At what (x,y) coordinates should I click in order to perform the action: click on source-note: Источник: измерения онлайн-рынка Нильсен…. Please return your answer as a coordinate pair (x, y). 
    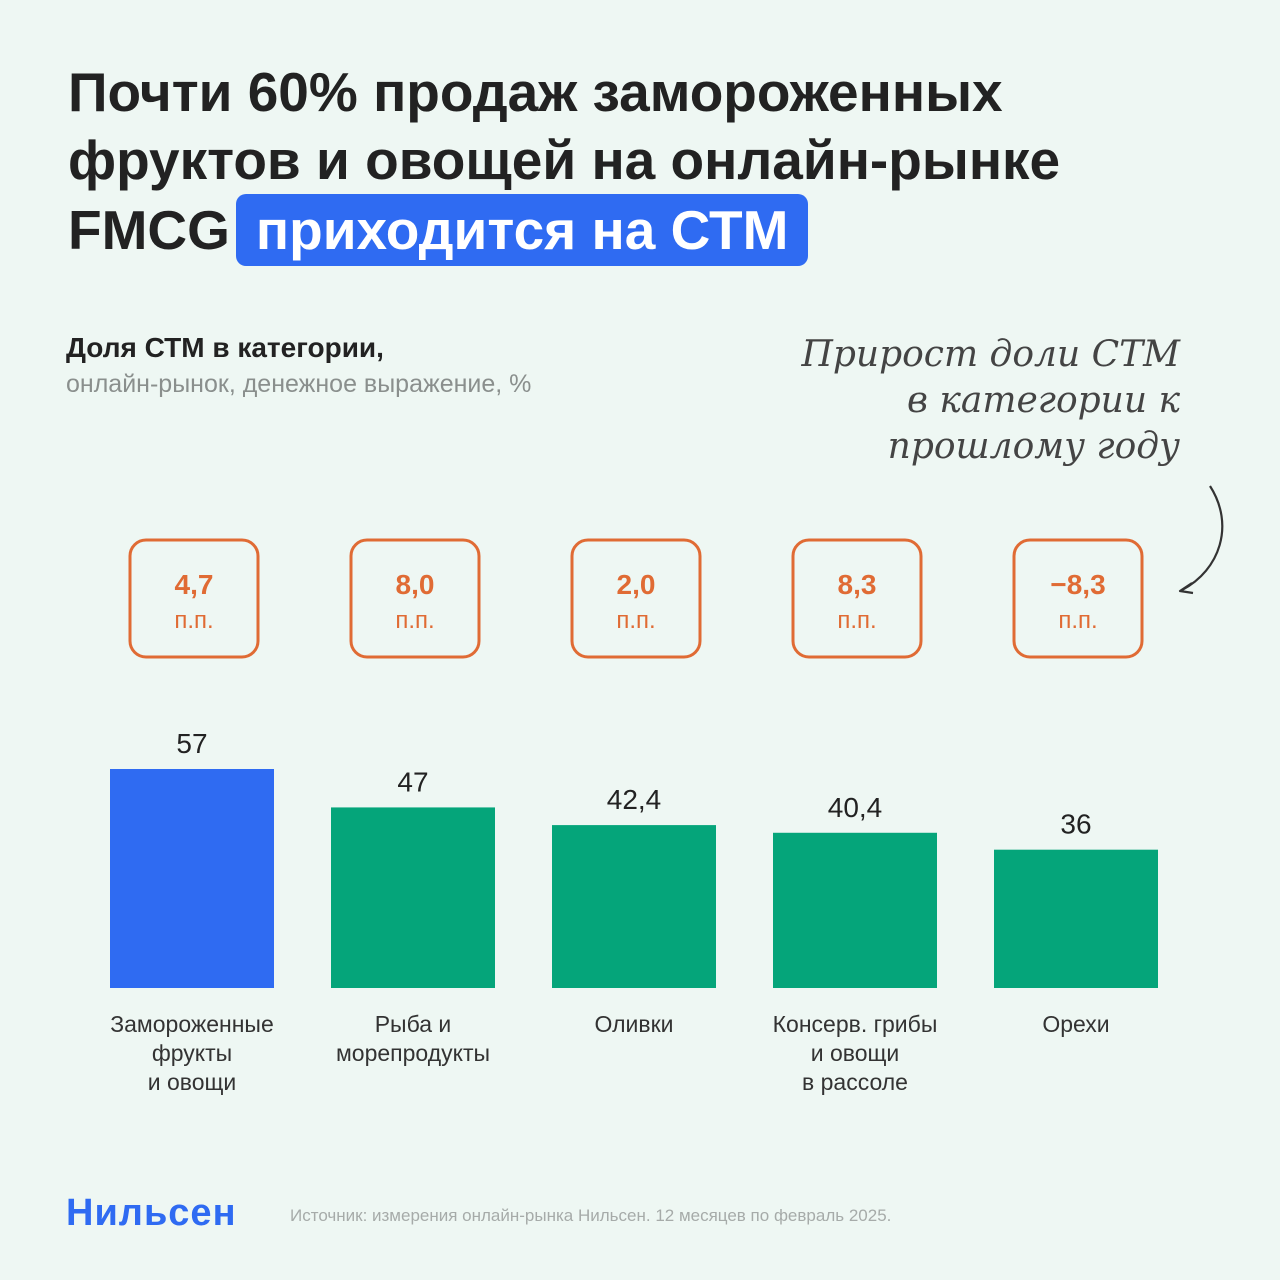
    Looking at the image, I should click on (591, 1215).